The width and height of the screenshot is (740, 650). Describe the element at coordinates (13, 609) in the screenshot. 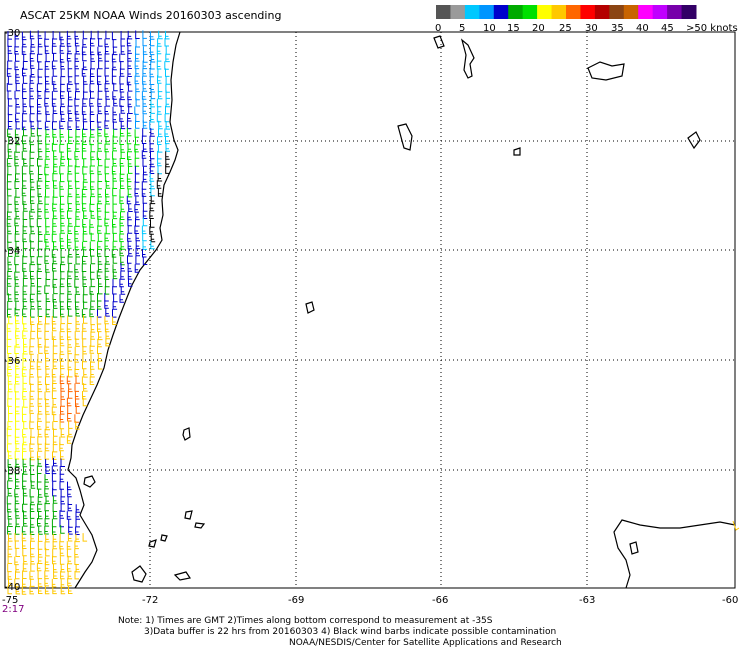

I see `time-label: 2:17` at that location.